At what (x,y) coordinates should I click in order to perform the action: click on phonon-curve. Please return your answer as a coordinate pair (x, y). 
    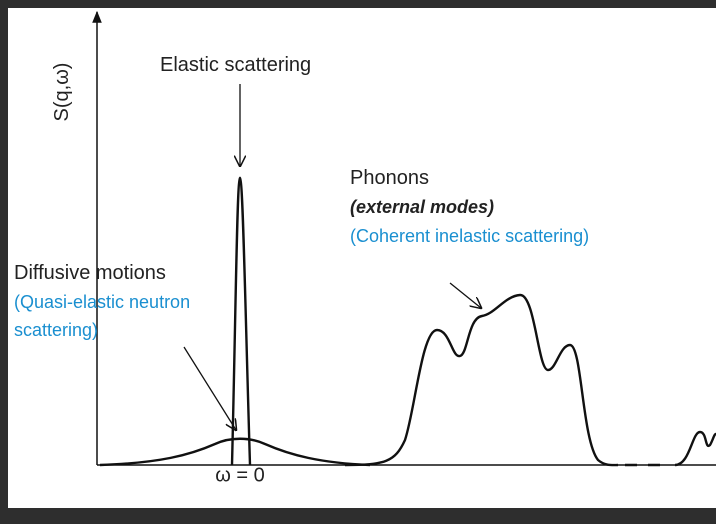
    Looking at the image, I should click on (481, 380).